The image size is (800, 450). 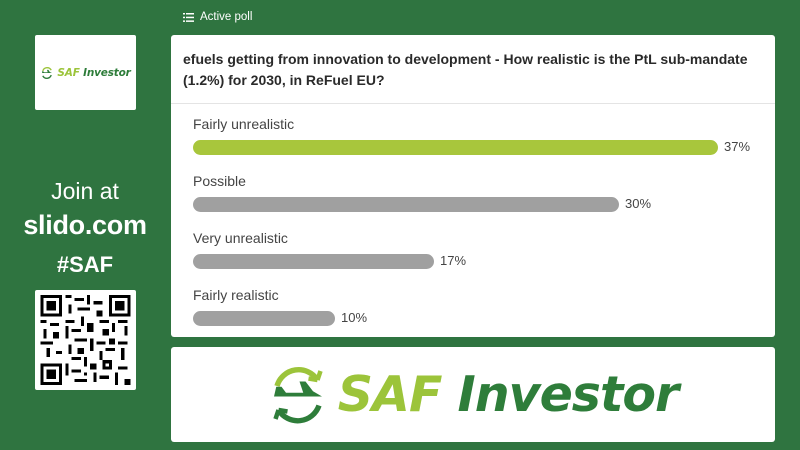 I want to click on poll-header: Active poll, so click(x=217, y=17).